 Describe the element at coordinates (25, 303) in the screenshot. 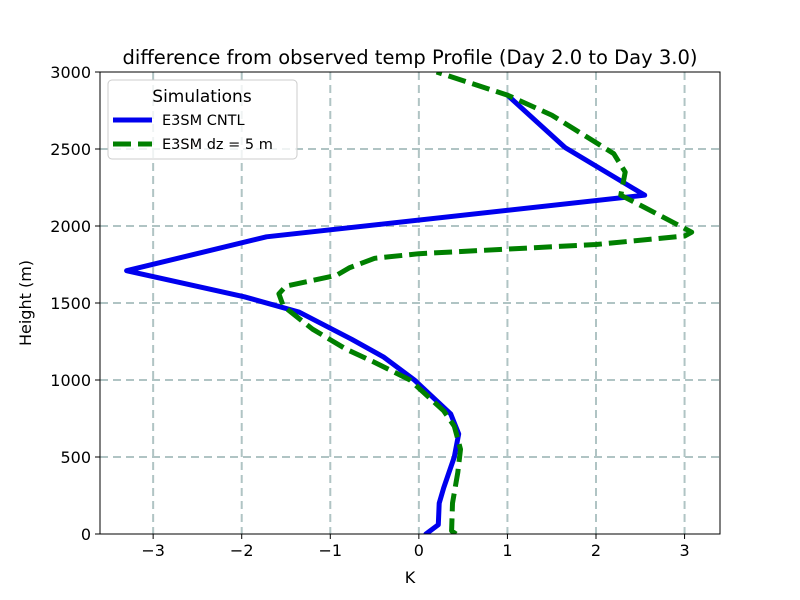

I see `y-axis-label: Height (m)` at that location.